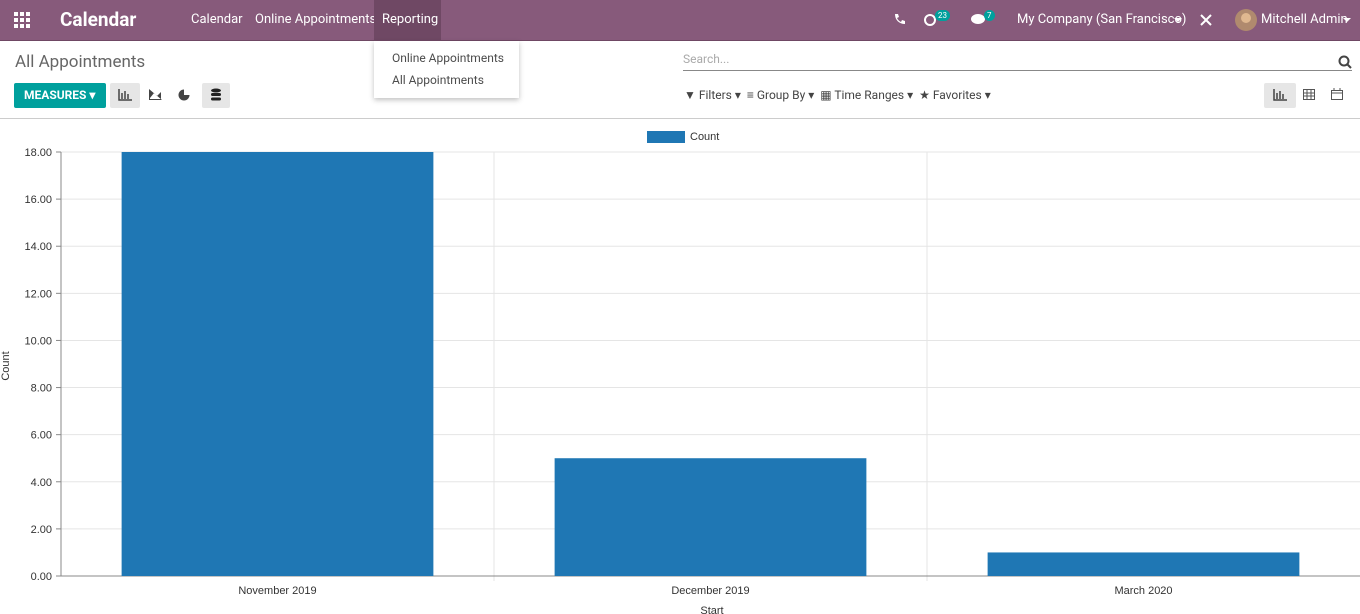 The height and width of the screenshot is (614, 1360). I want to click on filter-menu: ★ Favorites ▾, so click(955, 95).